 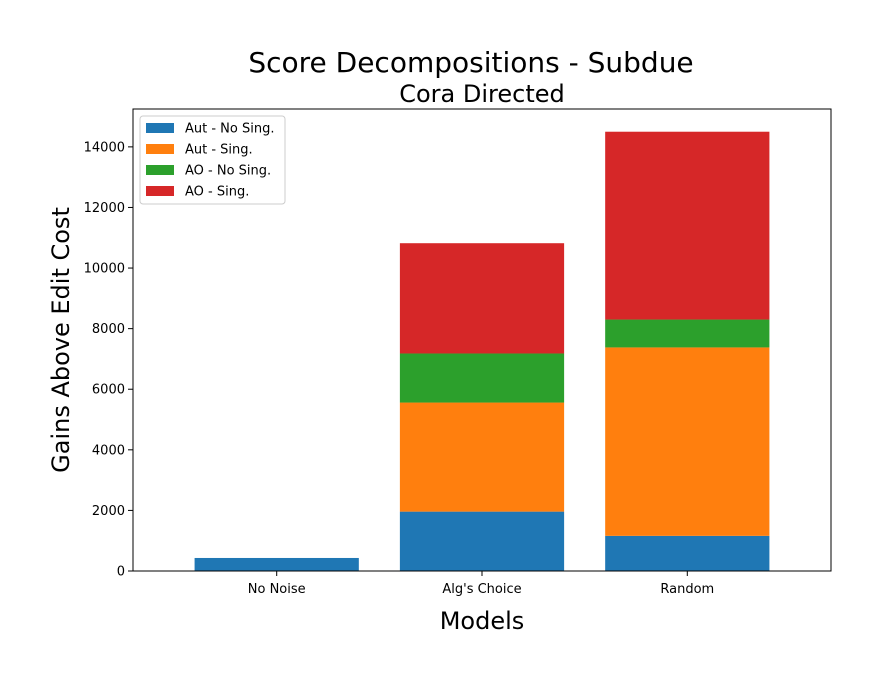 What do you see at coordinates (108, 329) in the screenshot?
I see `y-tick-label: 8000` at bounding box center [108, 329].